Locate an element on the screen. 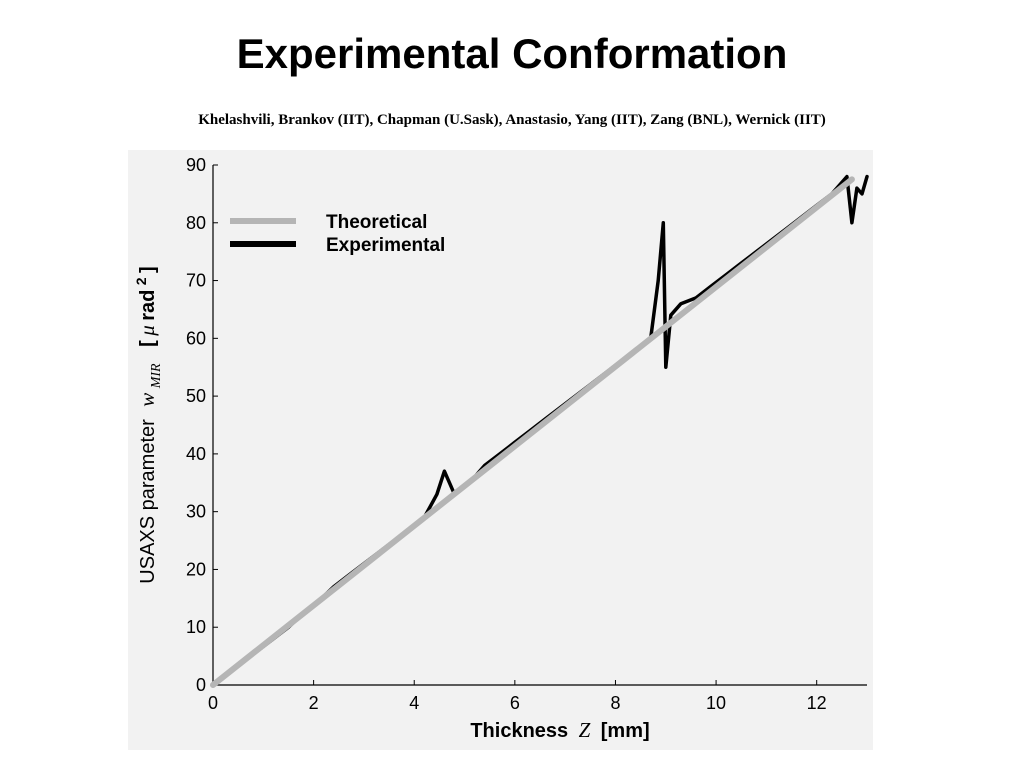  y-axis-title-unit-rad: rad is located at coordinates (148, 305).